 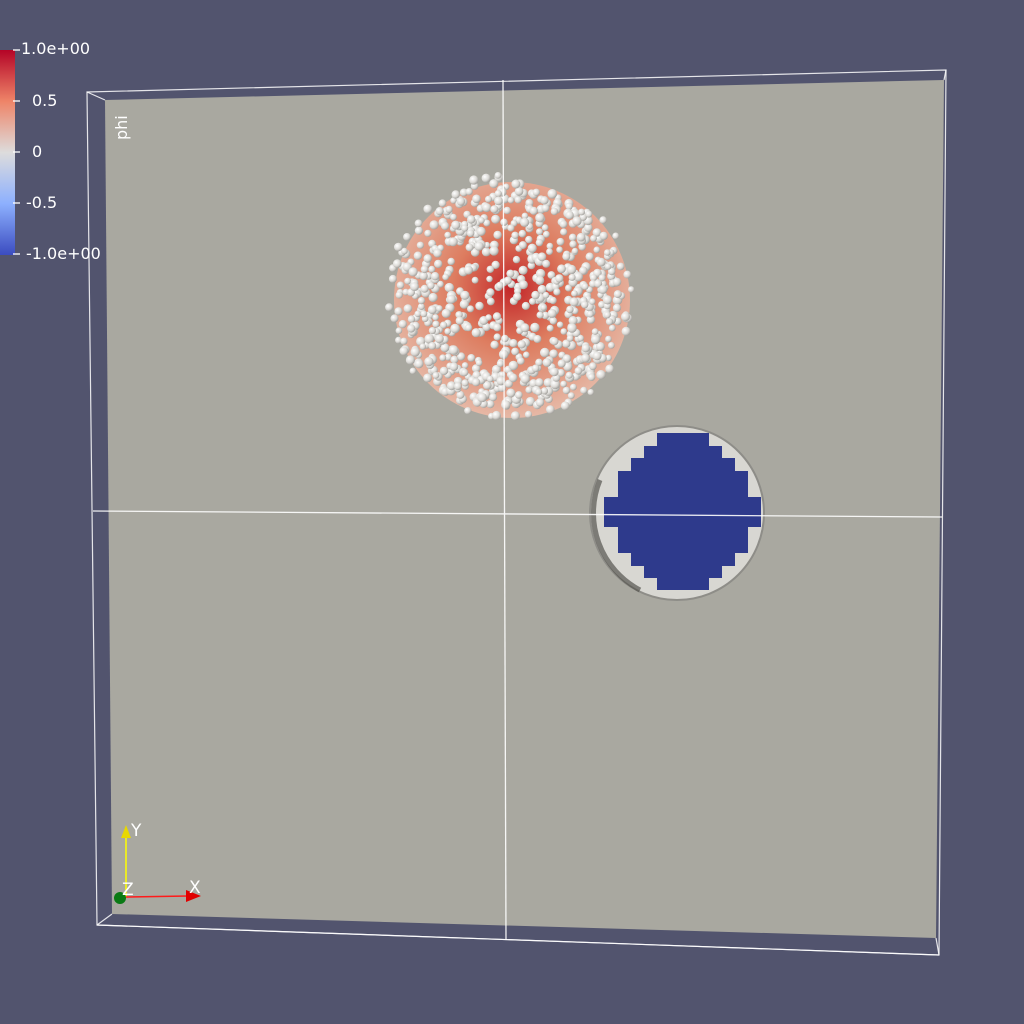 What do you see at coordinates (195, 888) in the screenshot?
I see `x-axis-label: X` at bounding box center [195, 888].